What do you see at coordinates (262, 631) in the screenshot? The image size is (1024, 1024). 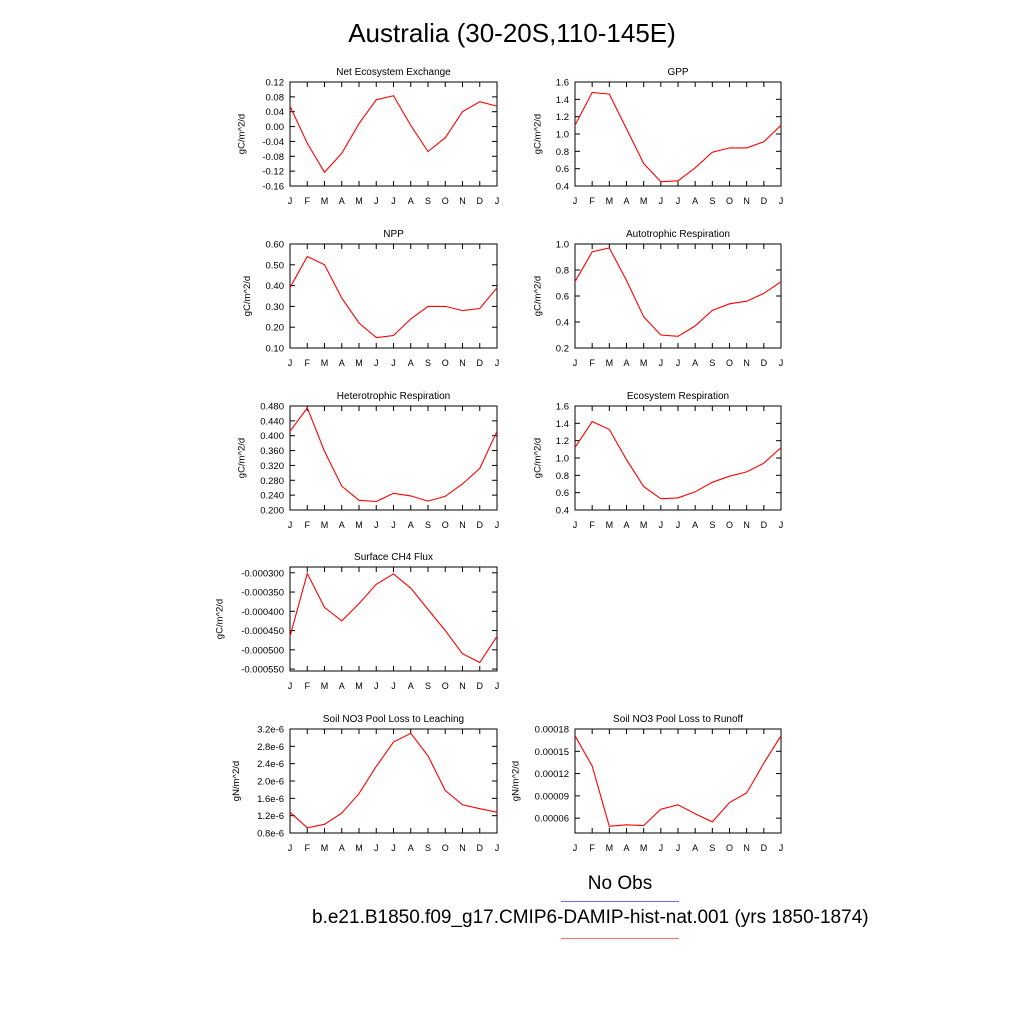 I see `y-tick-label: -0.000450` at bounding box center [262, 631].